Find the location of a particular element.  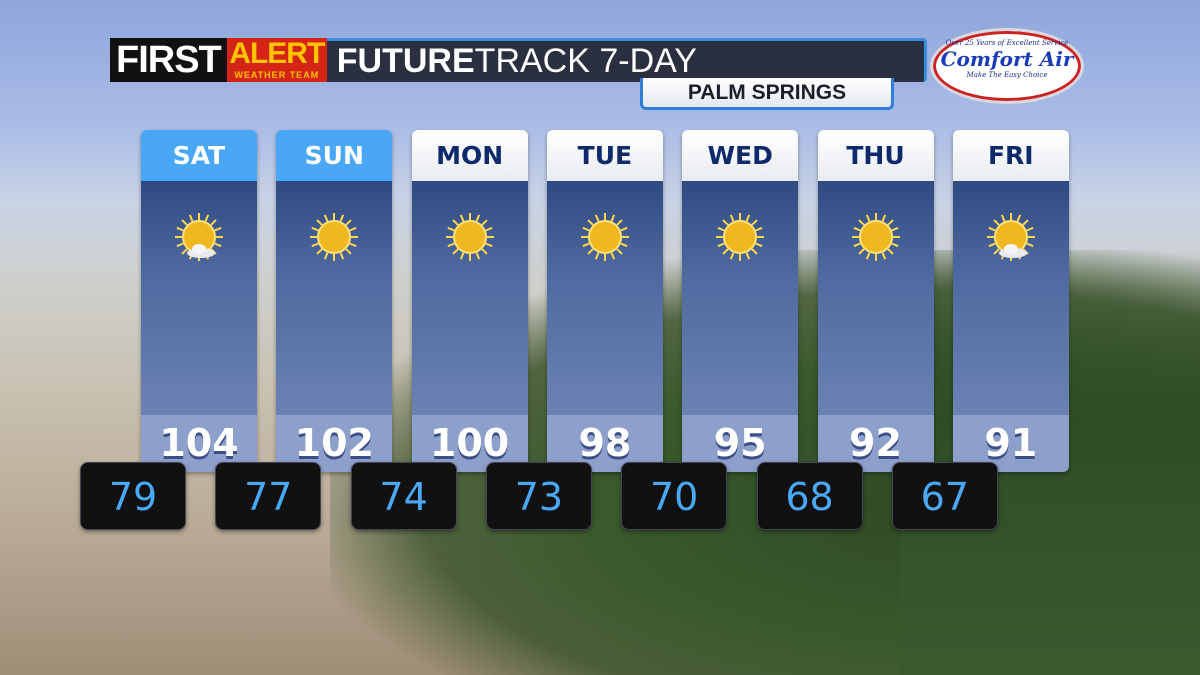

day-card-thu: THU 92 is located at coordinates (875, 301).